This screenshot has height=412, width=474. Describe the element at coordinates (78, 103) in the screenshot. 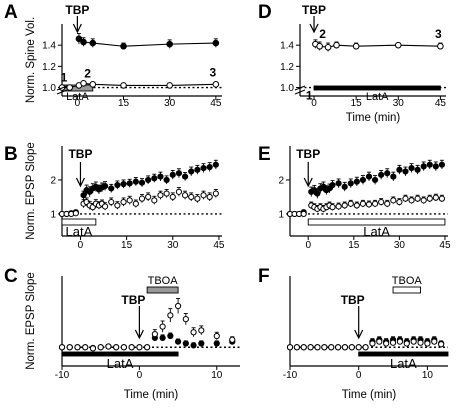

I see `x-tick-label: 0` at that location.